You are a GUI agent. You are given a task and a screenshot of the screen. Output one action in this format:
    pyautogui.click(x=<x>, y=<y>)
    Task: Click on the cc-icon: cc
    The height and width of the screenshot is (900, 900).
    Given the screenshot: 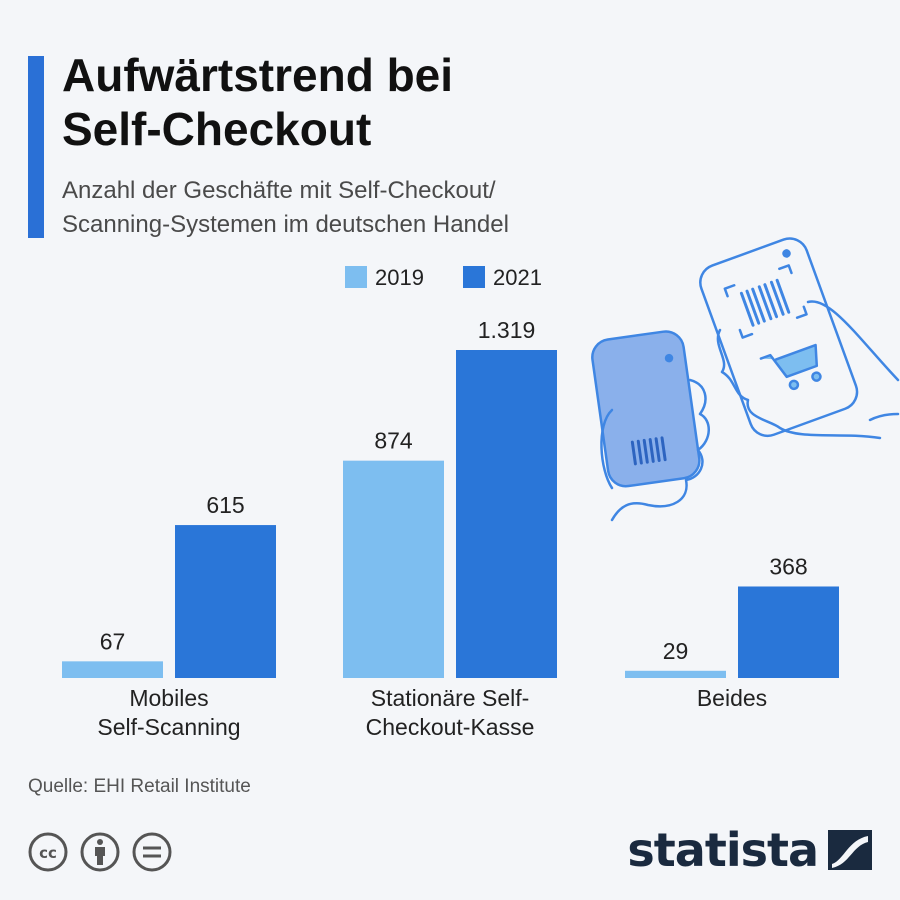 What is the action you would take?
    pyautogui.click(x=48, y=852)
    